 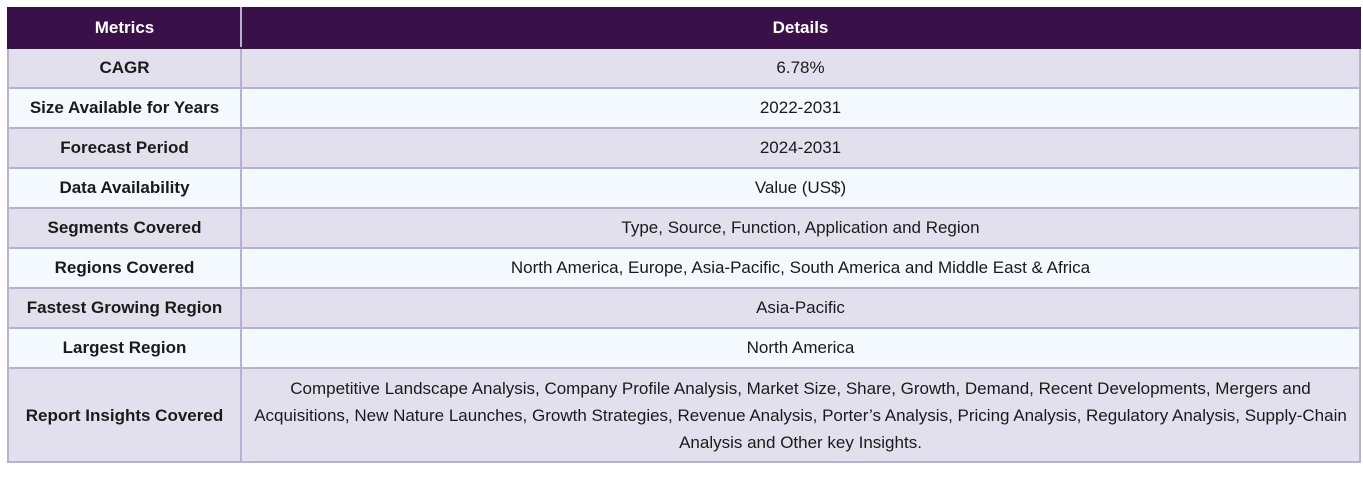 I want to click on table-row: Fastest Growing Region Asia-Pacific, so click(x=684, y=308).